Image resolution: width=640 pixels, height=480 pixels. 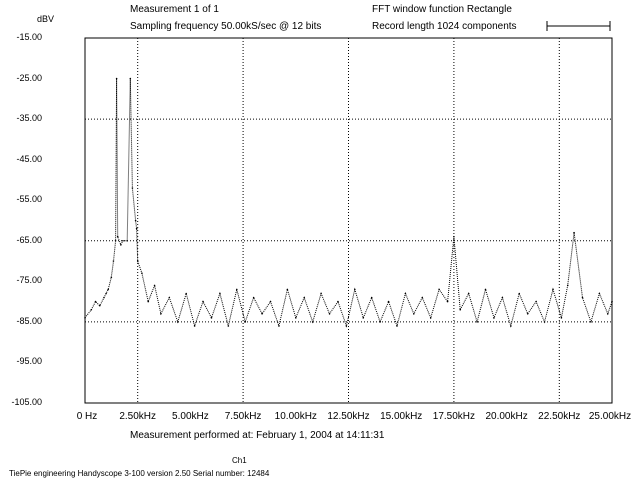 What do you see at coordinates (239, 460) in the screenshot?
I see `channel-label: Ch1` at bounding box center [239, 460].